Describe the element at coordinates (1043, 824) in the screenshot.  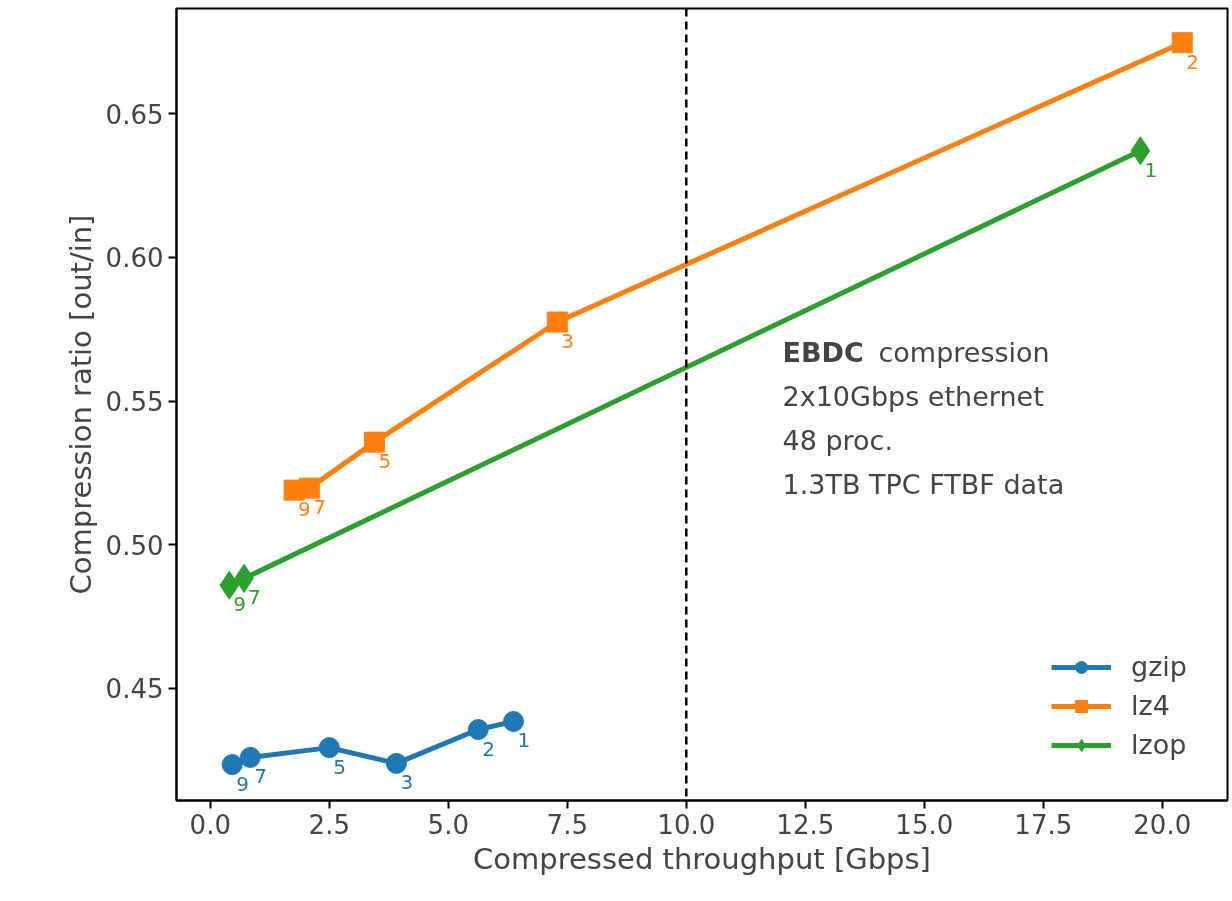
I see `x-tick-label: 17.5` at that location.